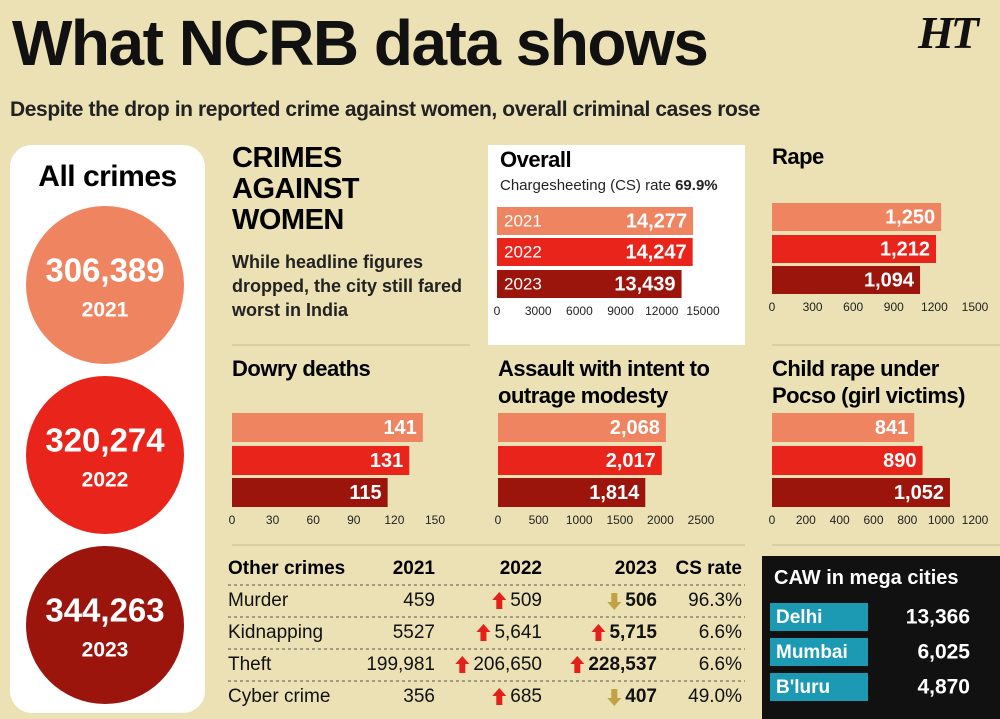 This screenshot has width=1000, height=719. I want to click on table-cell: 459, so click(419, 600).